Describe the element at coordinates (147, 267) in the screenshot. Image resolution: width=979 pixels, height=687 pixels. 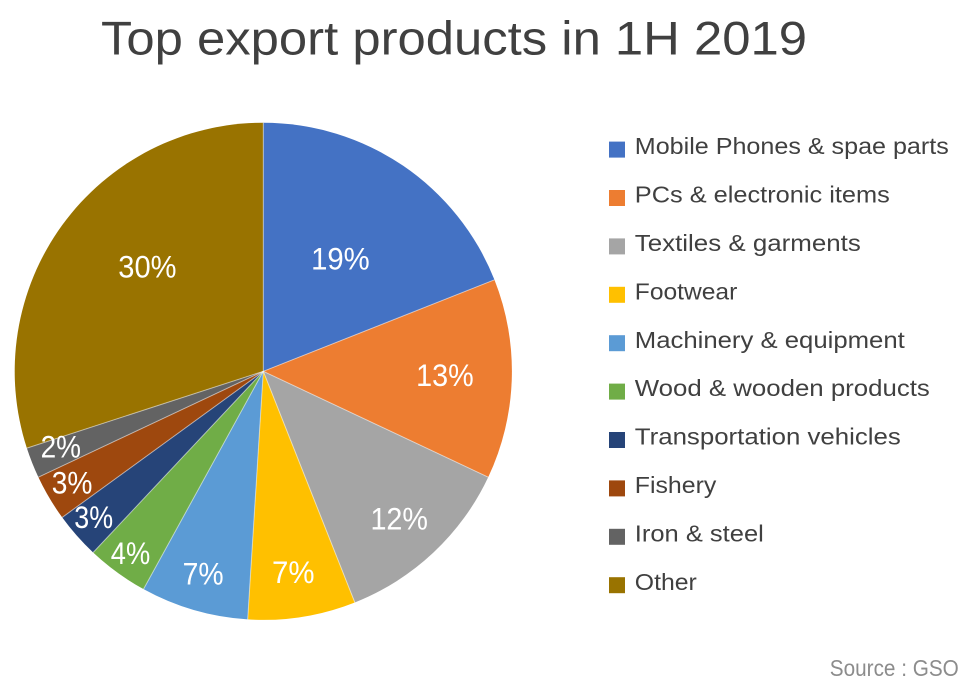
I see `svg-text: 30%` at that location.